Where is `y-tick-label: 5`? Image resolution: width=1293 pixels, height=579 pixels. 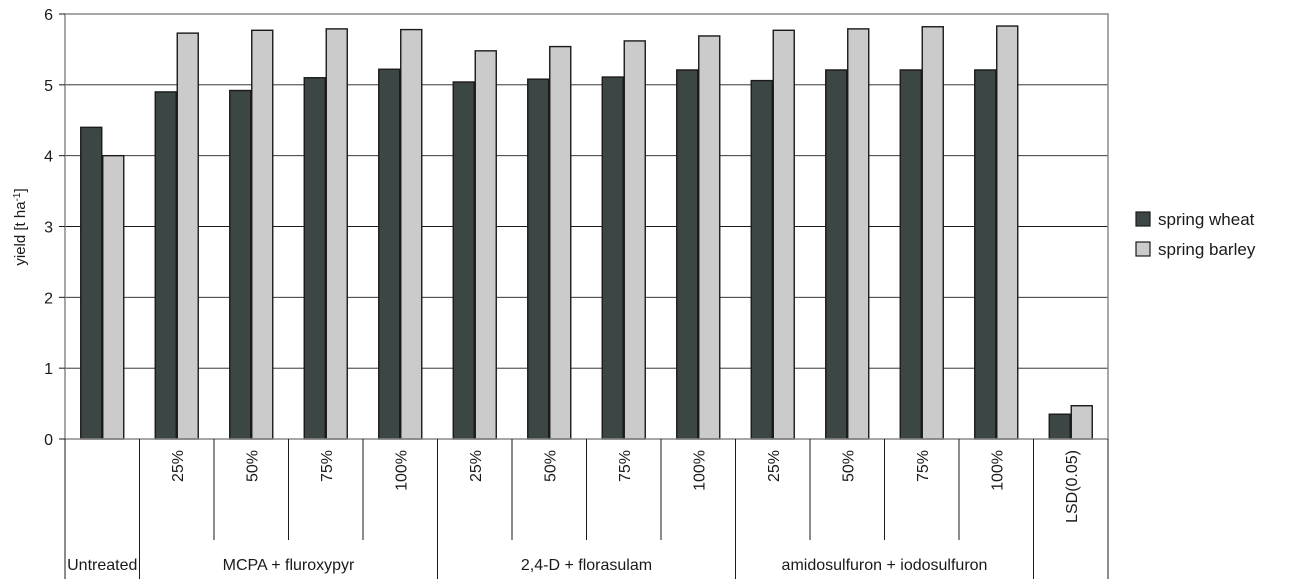 y-tick-label: 5 is located at coordinates (48, 86).